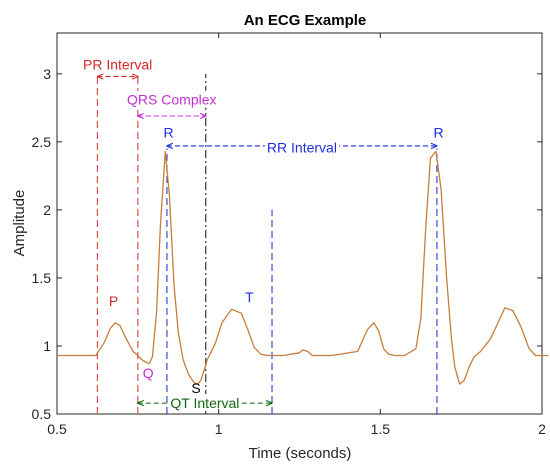 The height and width of the screenshot is (465, 550). What do you see at coordinates (42, 142) in the screenshot?
I see `y-tick-label: 2.5` at bounding box center [42, 142].